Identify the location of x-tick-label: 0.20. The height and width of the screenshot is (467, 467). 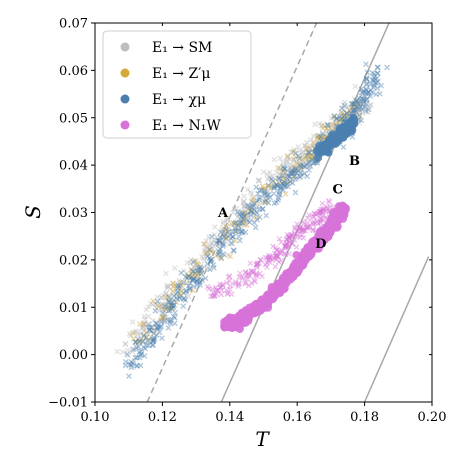
(432, 417).